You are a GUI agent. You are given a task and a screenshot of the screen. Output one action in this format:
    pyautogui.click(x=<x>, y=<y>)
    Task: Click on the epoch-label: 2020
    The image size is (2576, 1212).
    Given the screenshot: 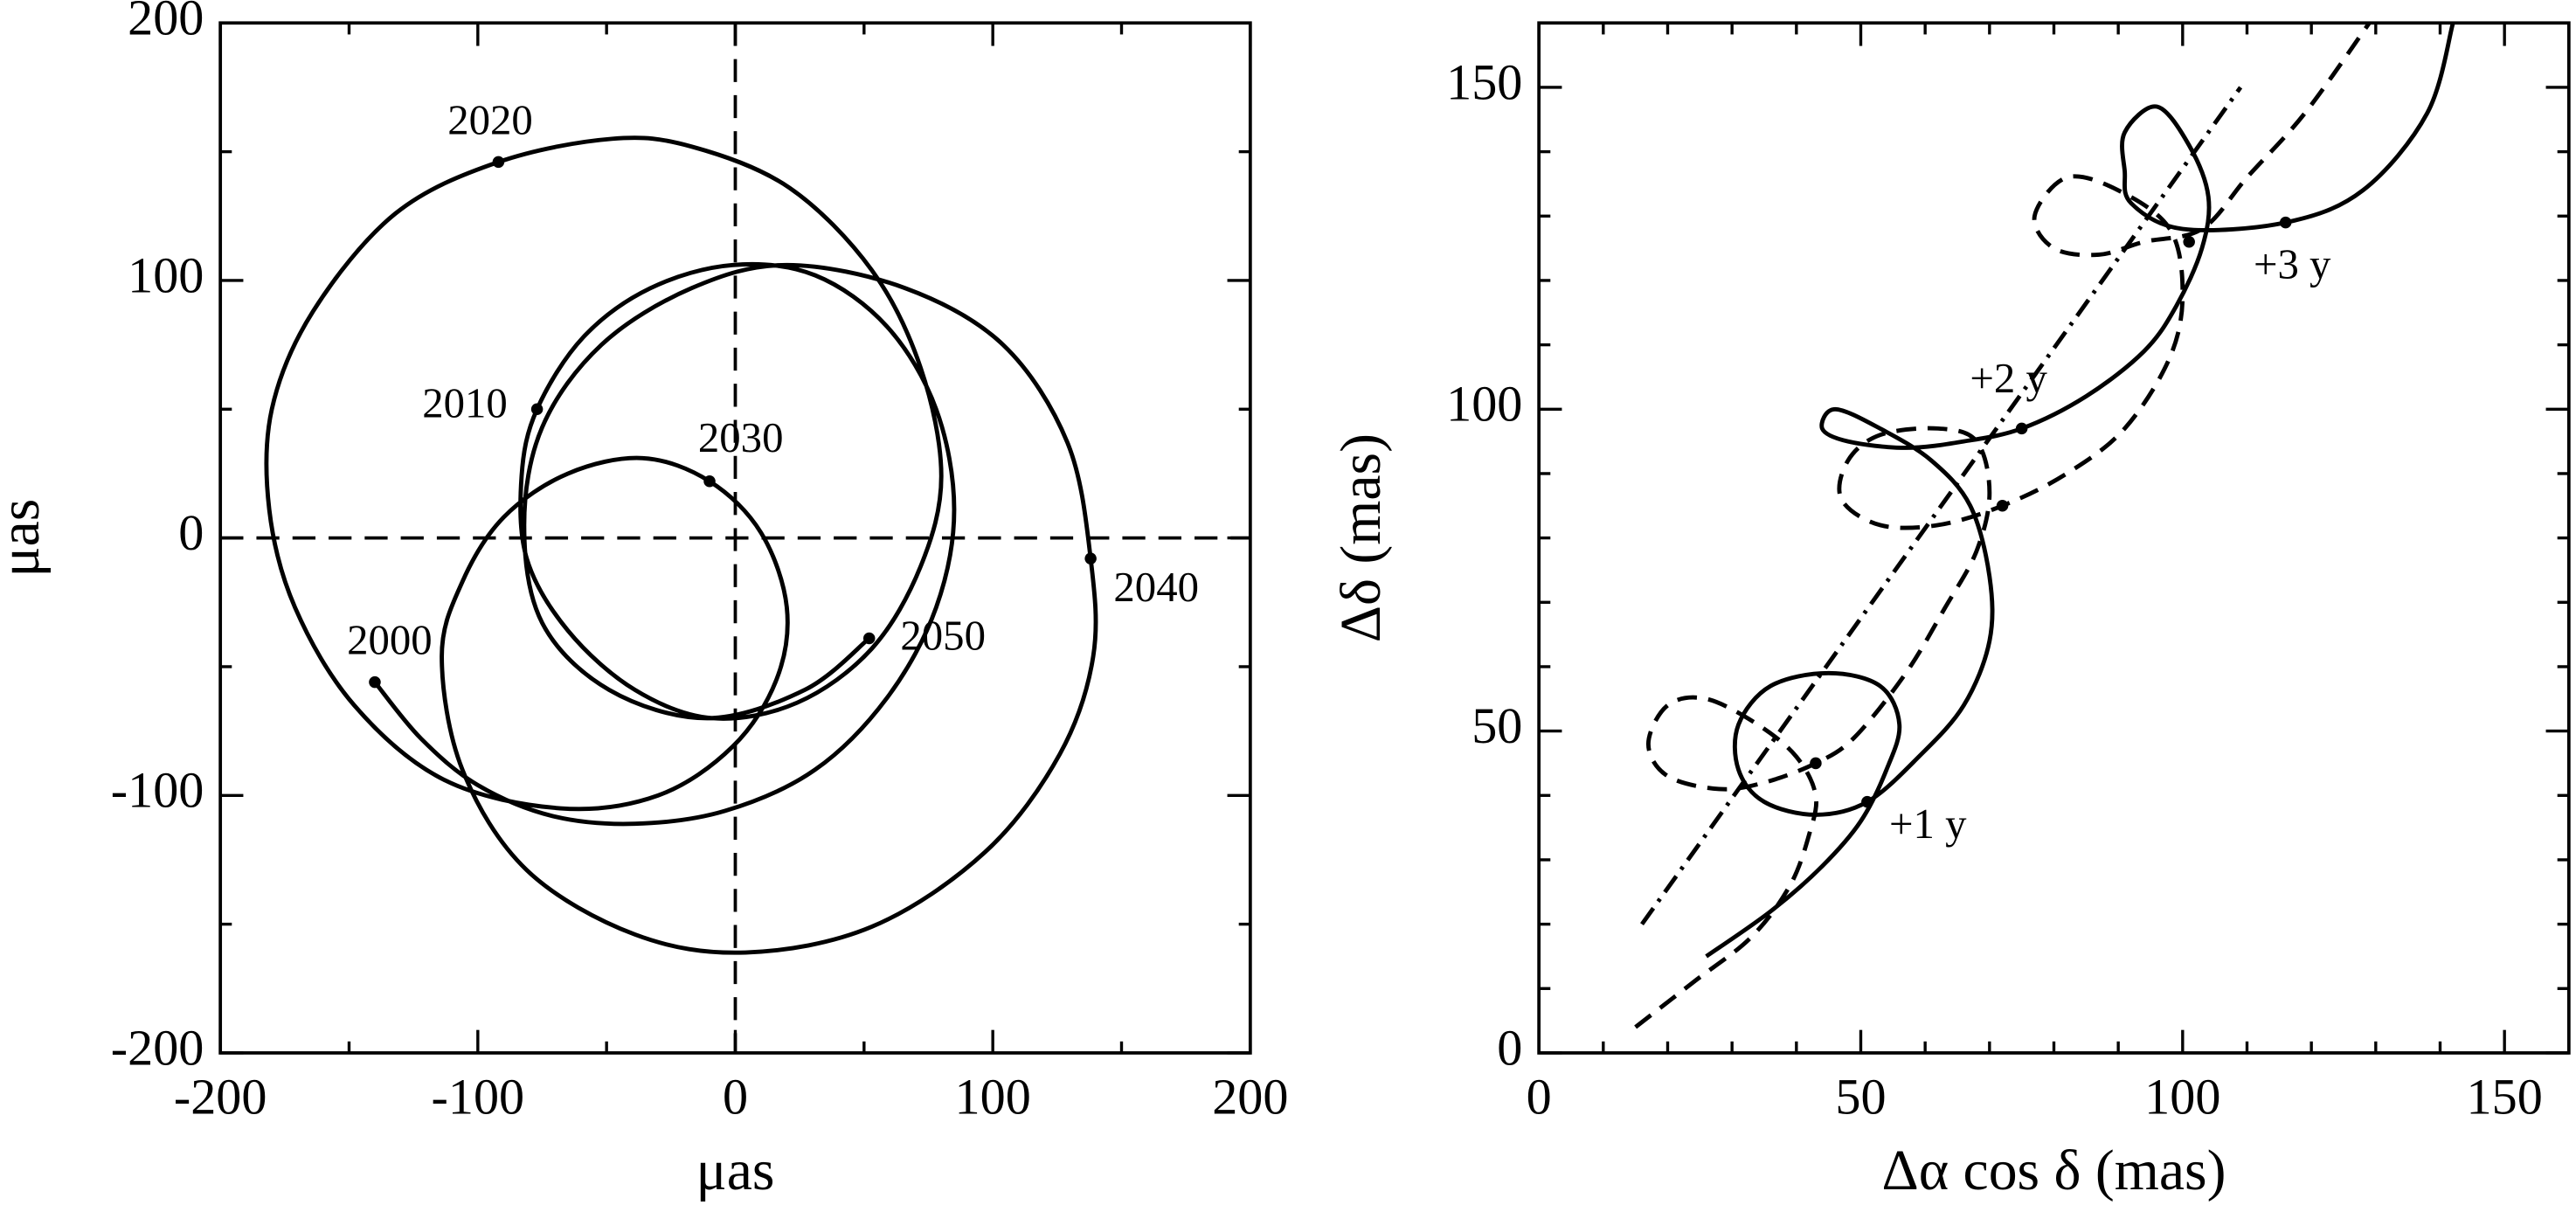 What is the action you would take?
    pyautogui.click(x=490, y=119)
    